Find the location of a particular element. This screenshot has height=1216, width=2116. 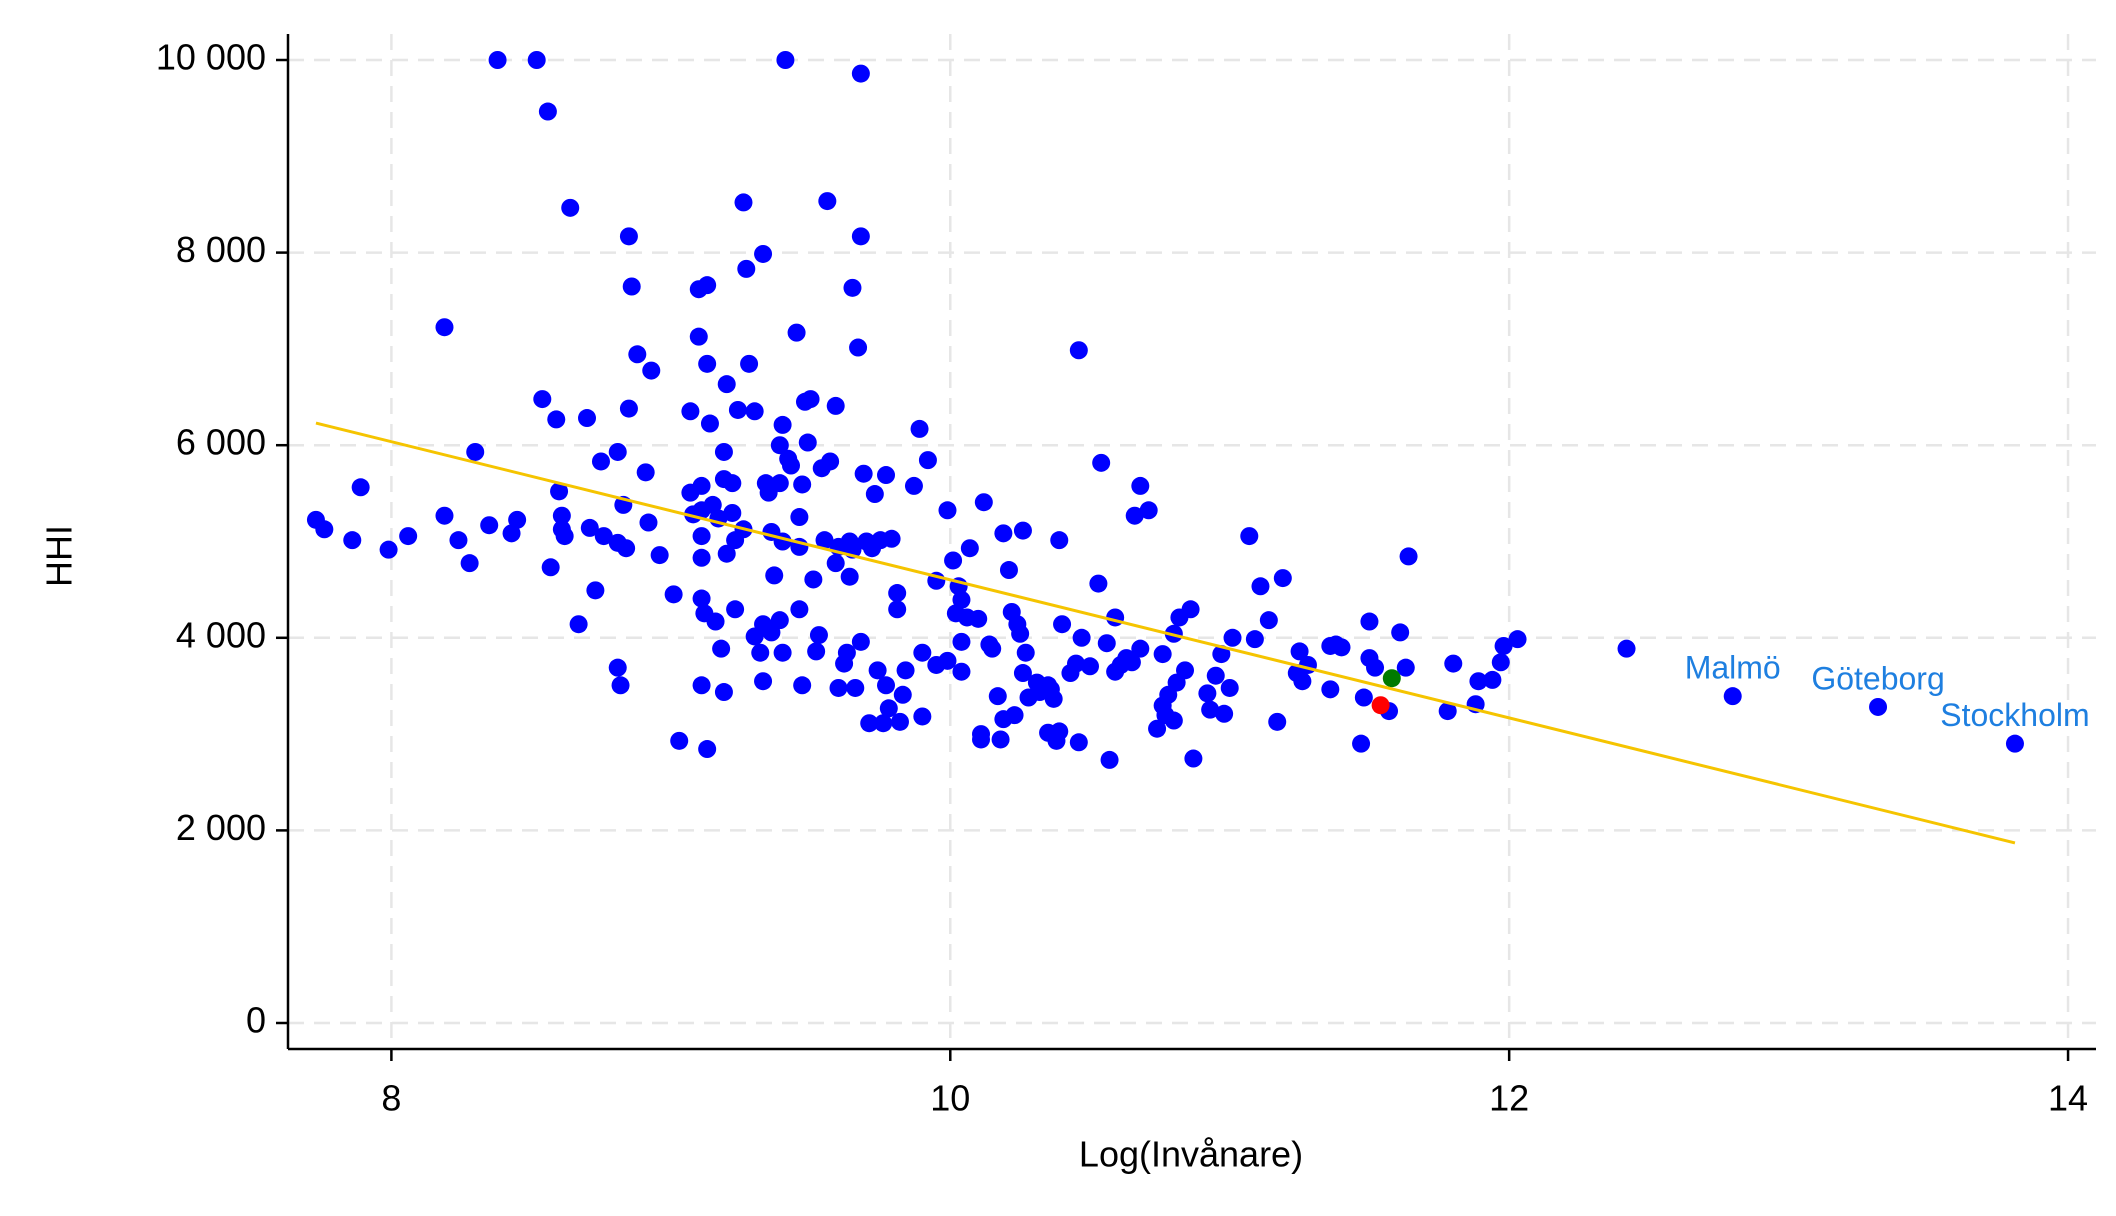

y-tick-label: 0 is located at coordinates (256, 1020).